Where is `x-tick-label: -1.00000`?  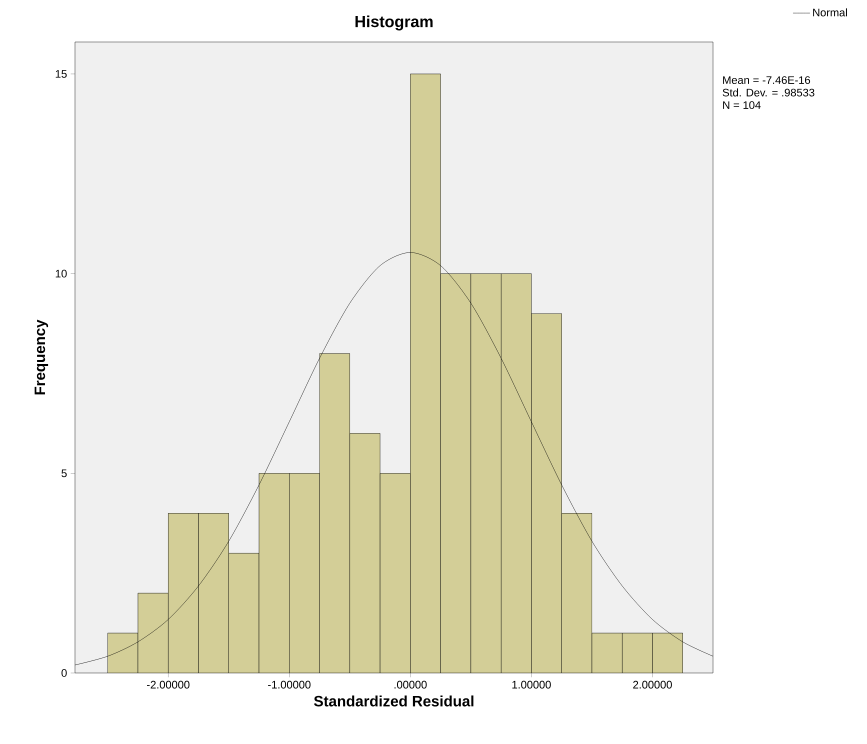 x-tick-label: -1.00000 is located at coordinates (289, 684).